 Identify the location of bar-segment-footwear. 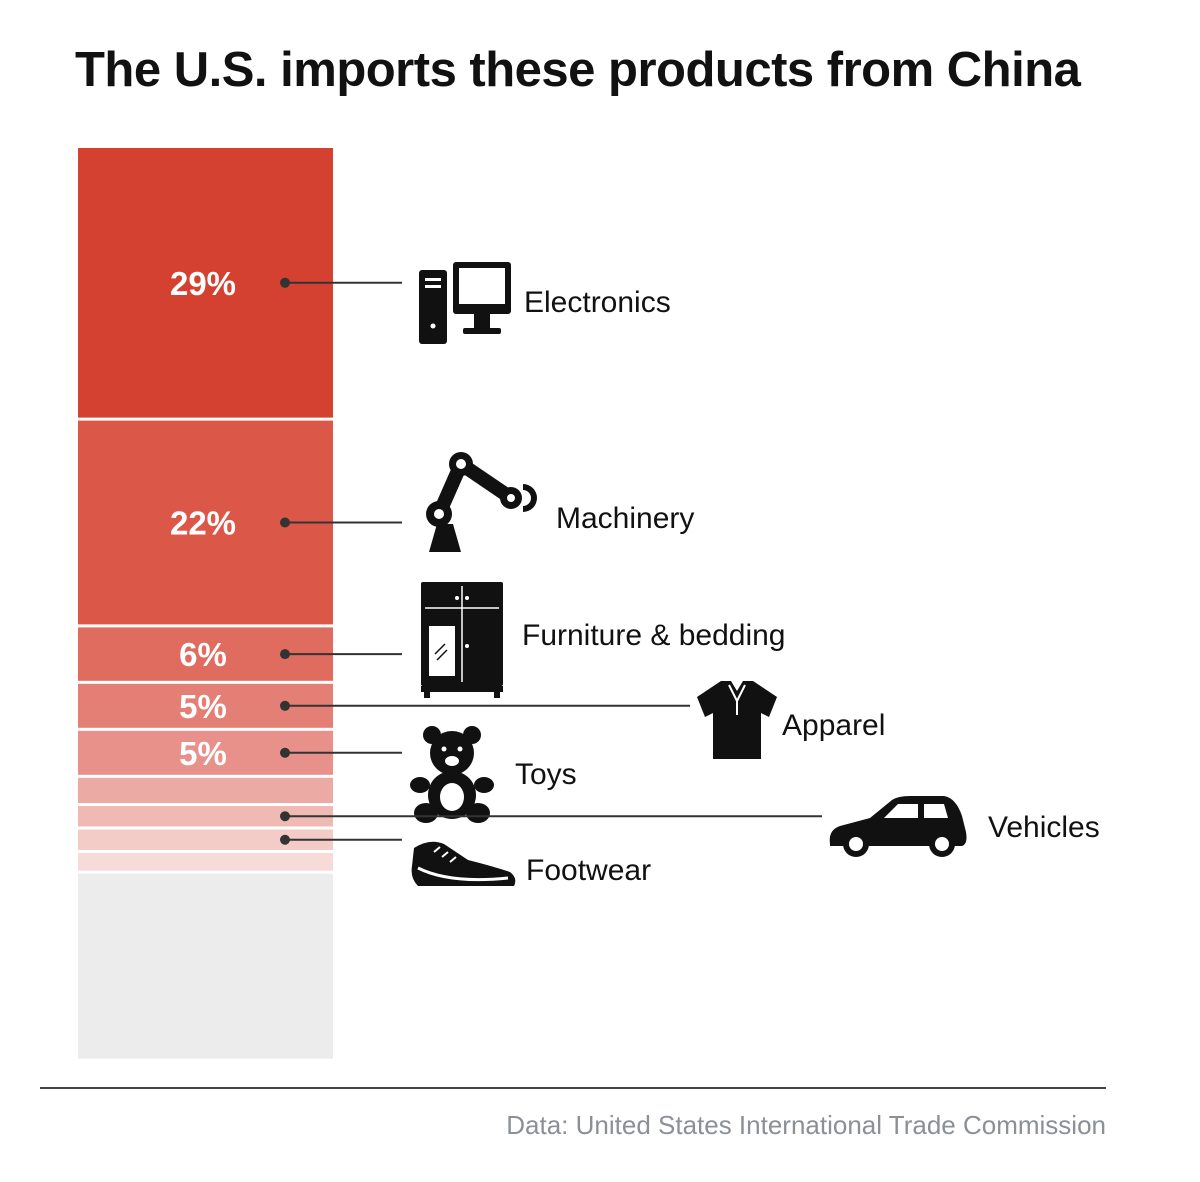
(205, 839).